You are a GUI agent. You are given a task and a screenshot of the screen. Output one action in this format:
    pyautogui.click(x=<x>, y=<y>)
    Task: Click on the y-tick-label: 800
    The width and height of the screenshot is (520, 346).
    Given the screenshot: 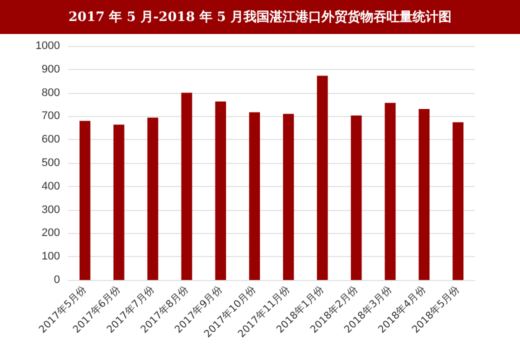 What is the action you would take?
    pyautogui.click(x=51, y=92)
    